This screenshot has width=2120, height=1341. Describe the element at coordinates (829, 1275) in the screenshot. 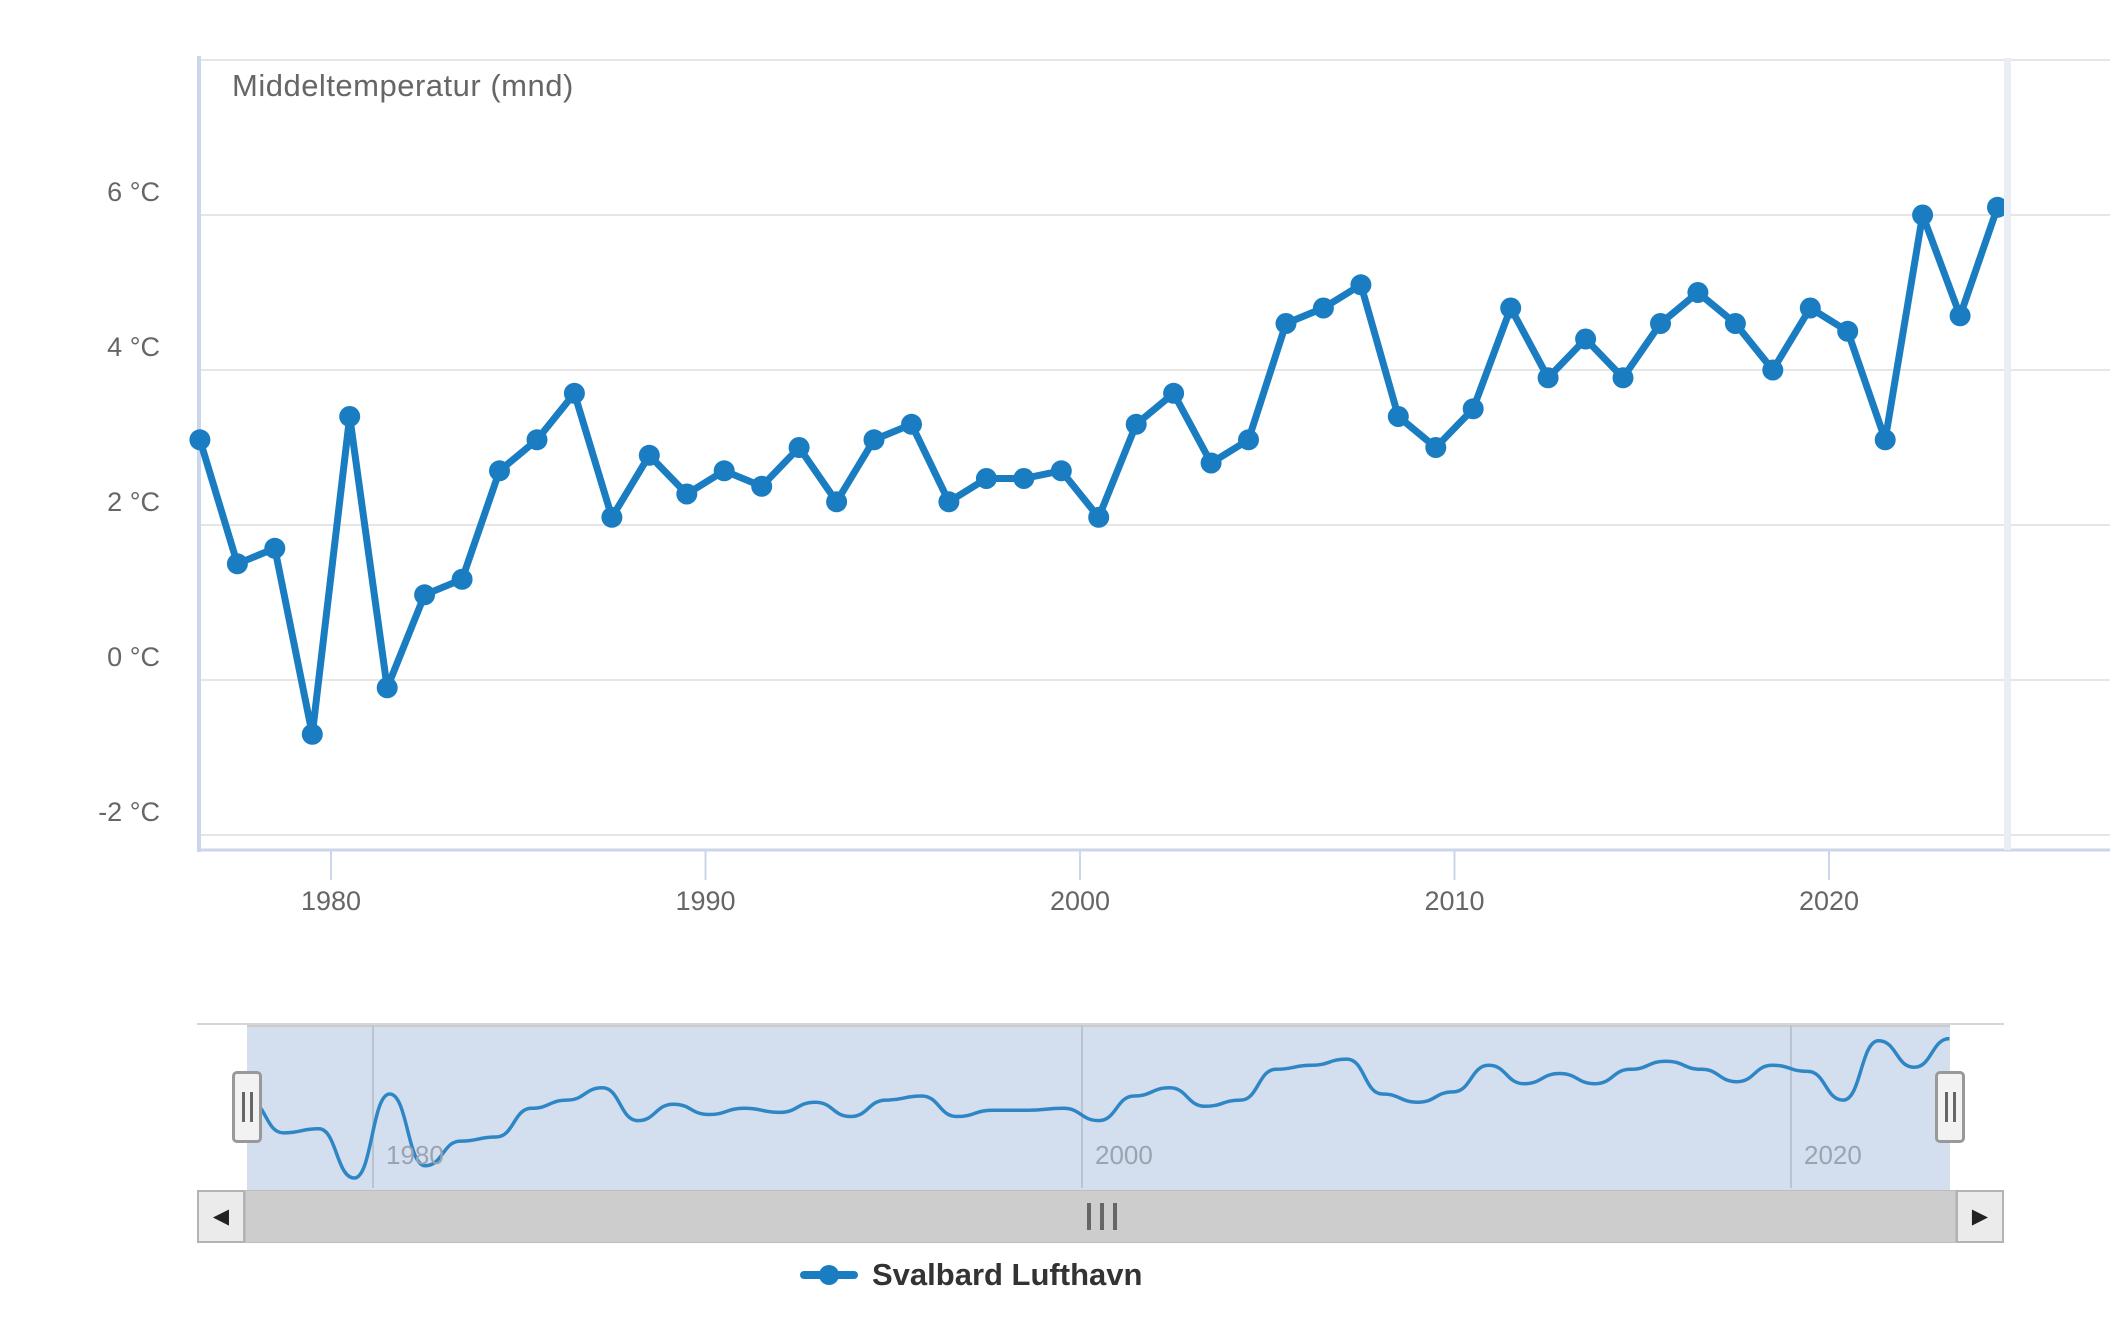

I see `series-line-marker-icon` at that location.